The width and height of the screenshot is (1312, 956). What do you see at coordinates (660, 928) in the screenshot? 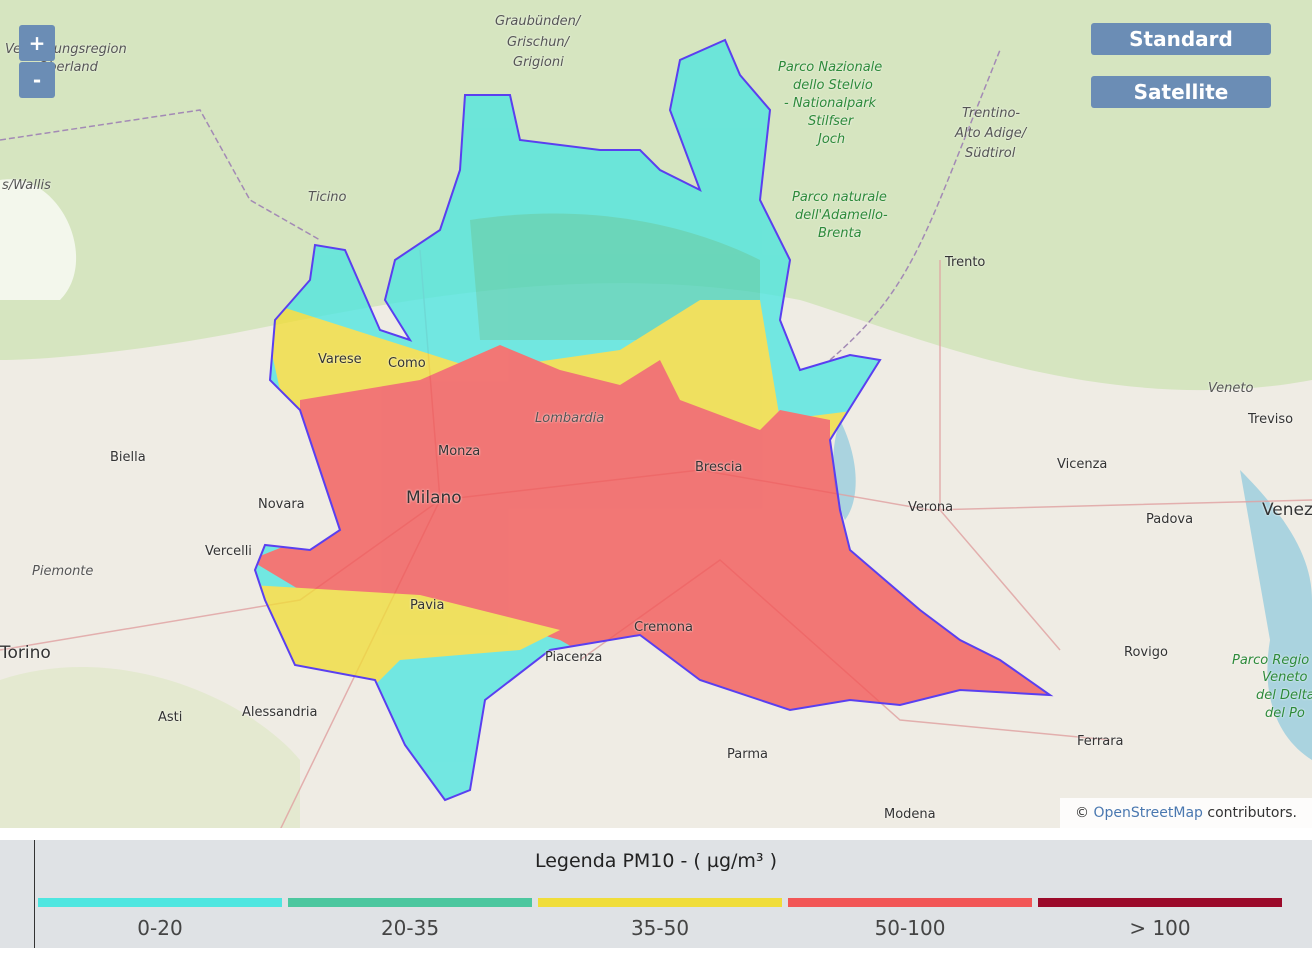
I see `legend-label: 35-50` at bounding box center [660, 928].